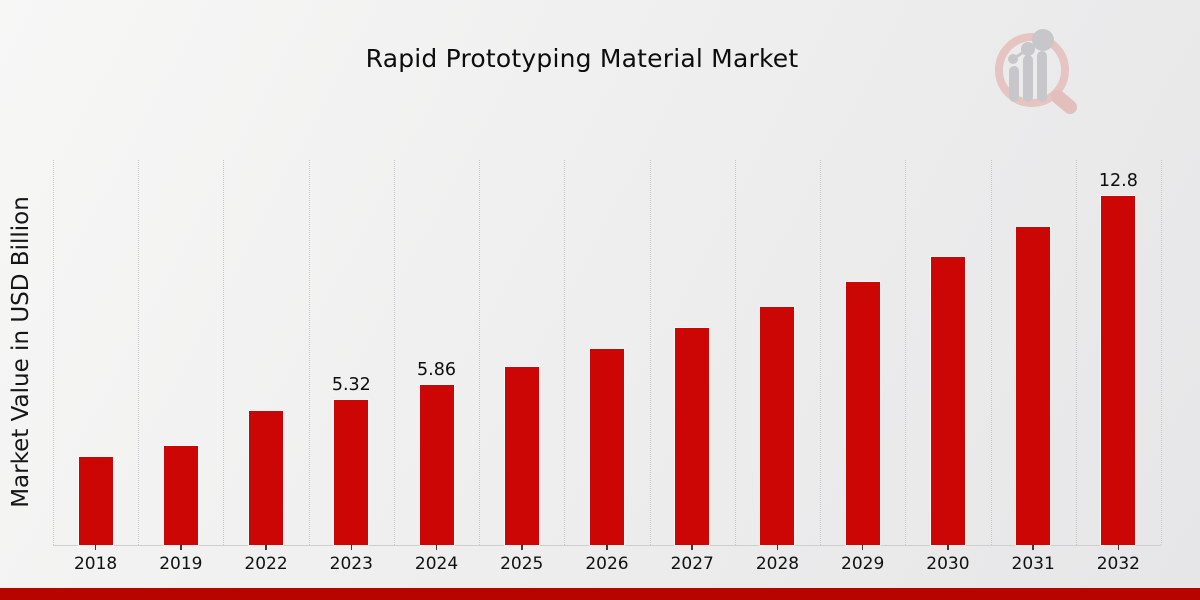  What do you see at coordinates (95, 564) in the screenshot?
I see `x-tick-label-2018: 2018` at bounding box center [95, 564].